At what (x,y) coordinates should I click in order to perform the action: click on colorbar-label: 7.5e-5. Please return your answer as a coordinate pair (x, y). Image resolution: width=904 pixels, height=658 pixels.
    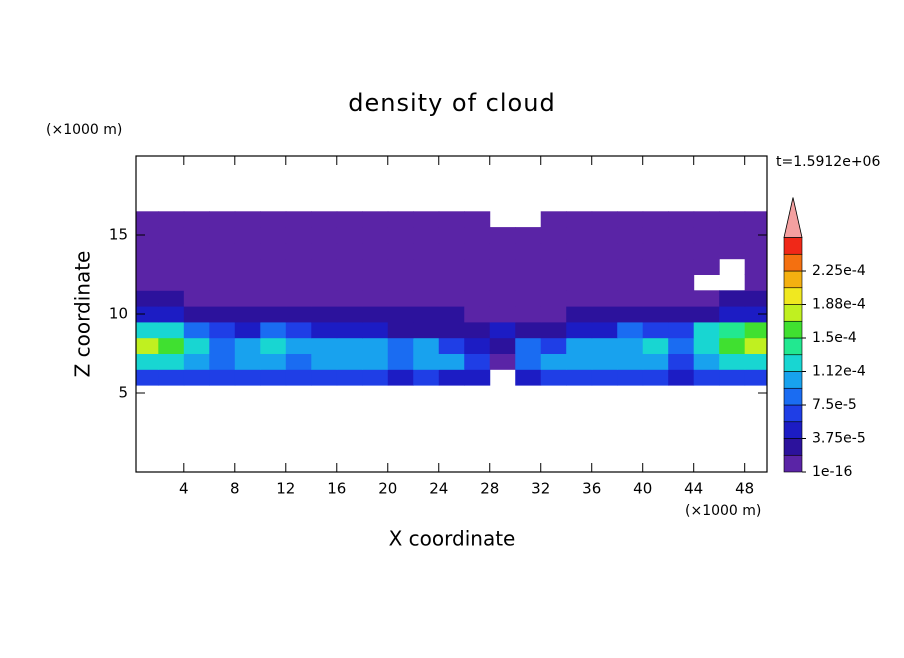
    Looking at the image, I should click on (834, 405).